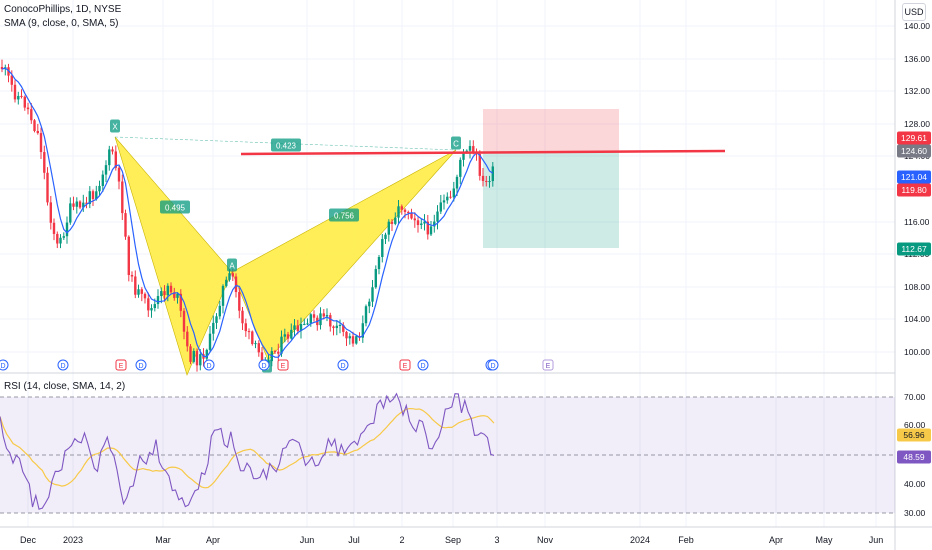 The height and width of the screenshot is (550, 932). I want to click on ratio-ab-label: 0.495, so click(175, 207).